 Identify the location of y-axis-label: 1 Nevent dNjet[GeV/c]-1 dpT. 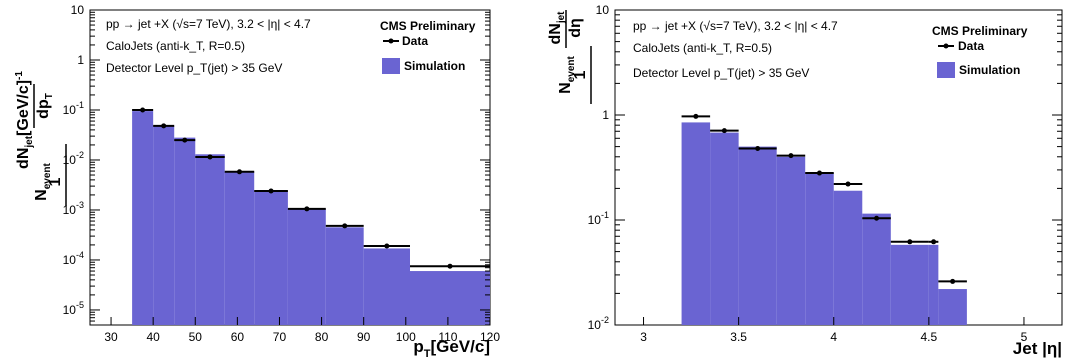
(40, 138).